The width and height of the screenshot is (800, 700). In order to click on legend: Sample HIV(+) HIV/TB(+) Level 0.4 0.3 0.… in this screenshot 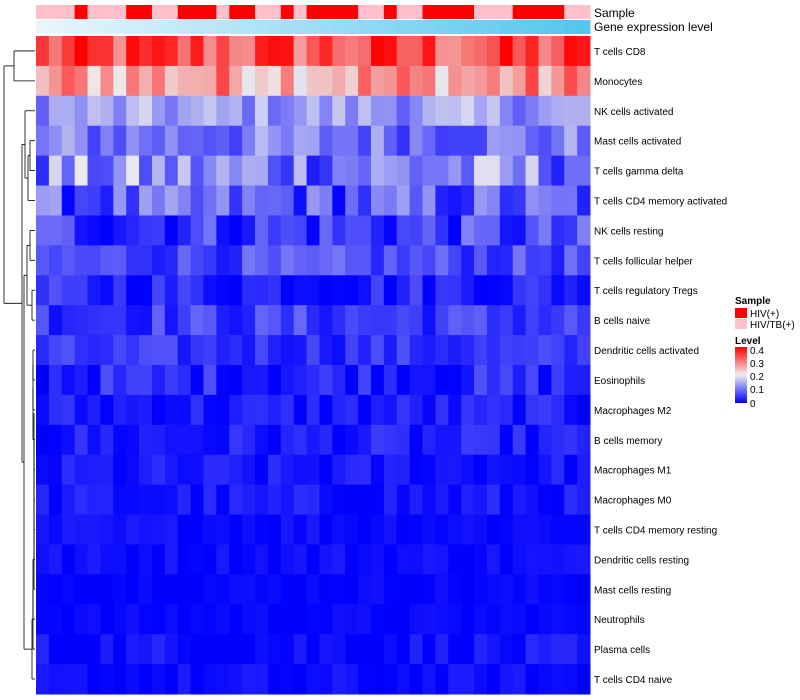, I will do `click(765, 353)`.